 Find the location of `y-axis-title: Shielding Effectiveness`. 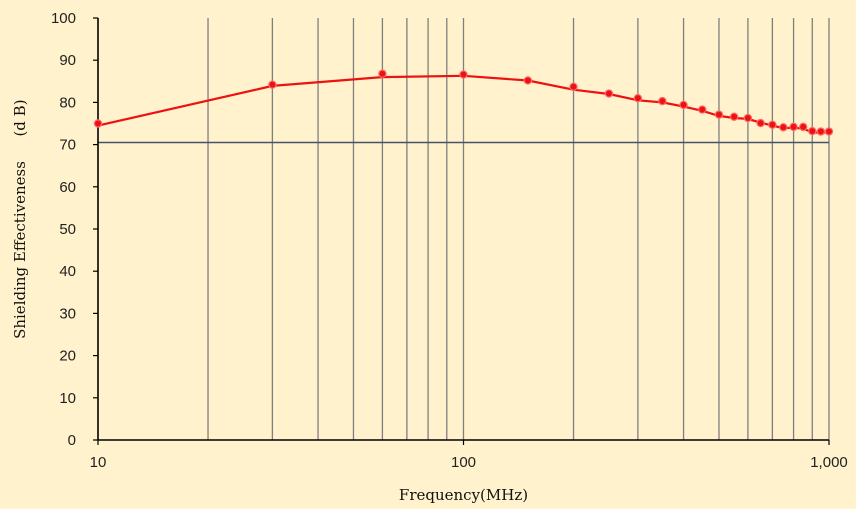

y-axis-title: Shielding Effectiveness is located at coordinates (20, 250).